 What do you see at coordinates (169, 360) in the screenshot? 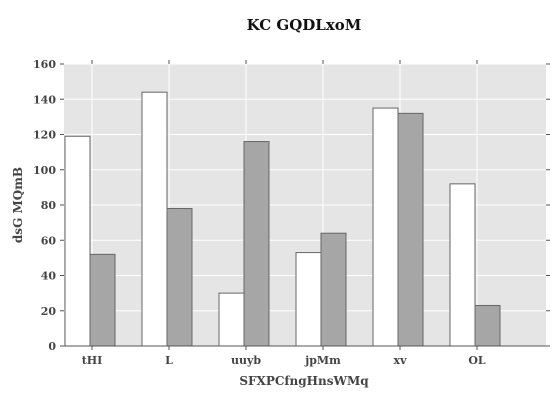
I see `x-tick-label: L` at bounding box center [169, 360].